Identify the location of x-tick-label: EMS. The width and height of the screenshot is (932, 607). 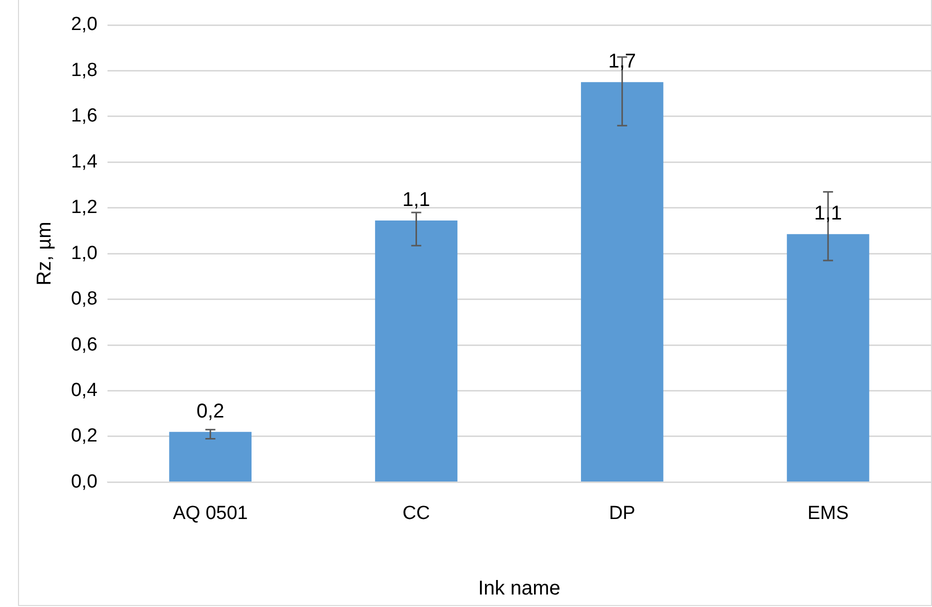
(828, 513).